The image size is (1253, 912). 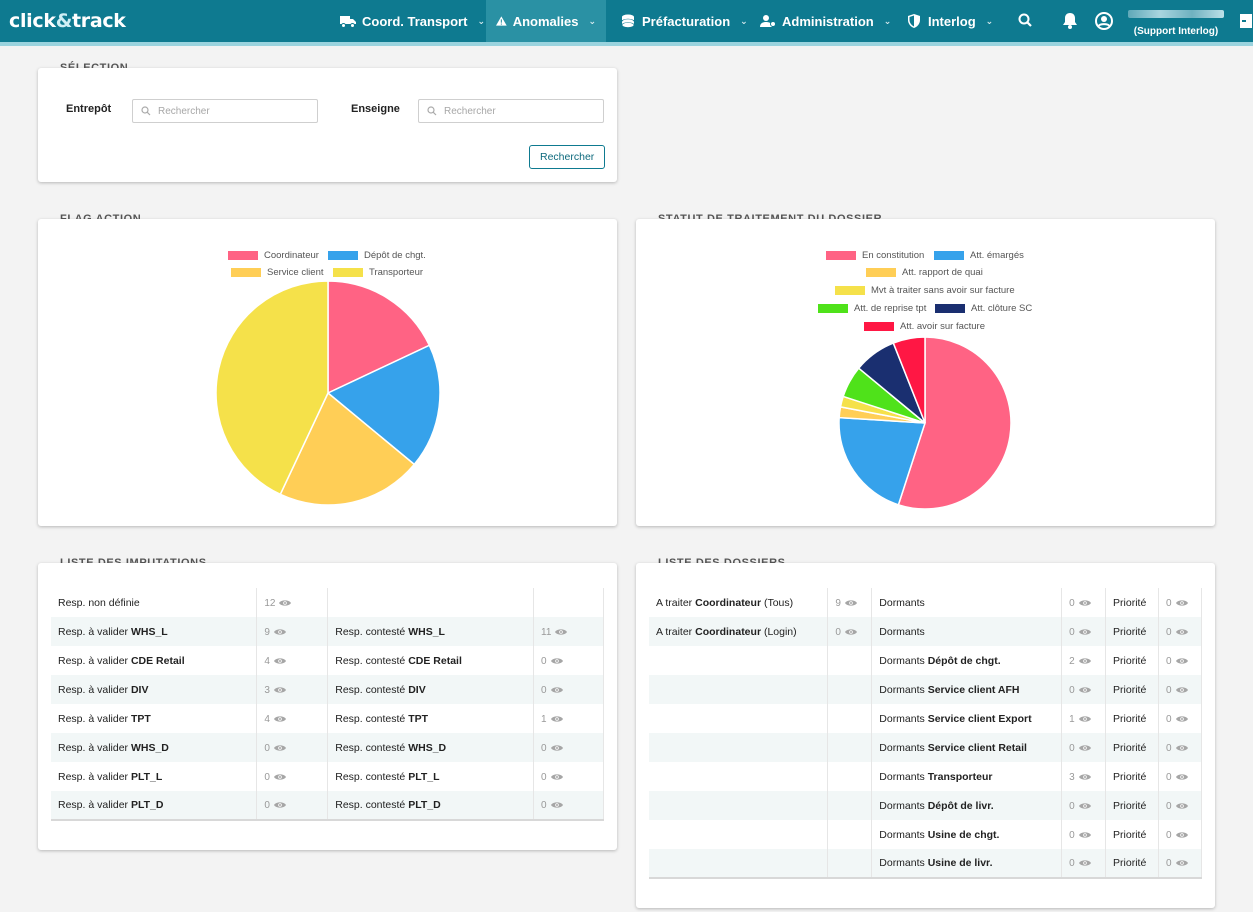 What do you see at coordinates (909, 380) in the screenshot?
I see `pie-slice-att-avoir-sur-facture` at bounding box center [909, 380].